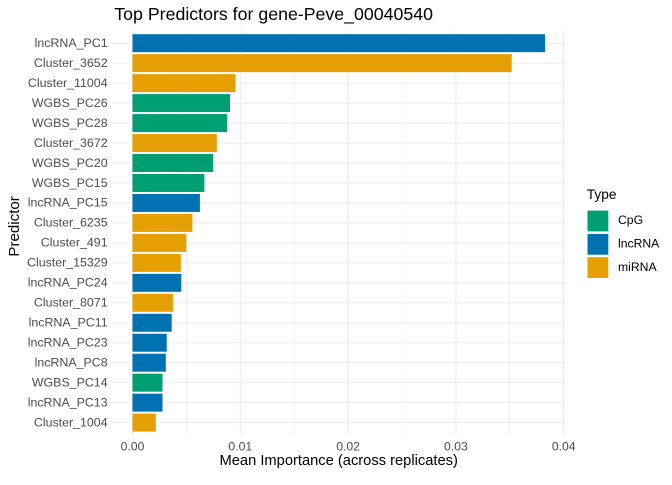 The image size is (672, 485). I want to click on svg-text: lncRNA_PC23, so click(68, 343).